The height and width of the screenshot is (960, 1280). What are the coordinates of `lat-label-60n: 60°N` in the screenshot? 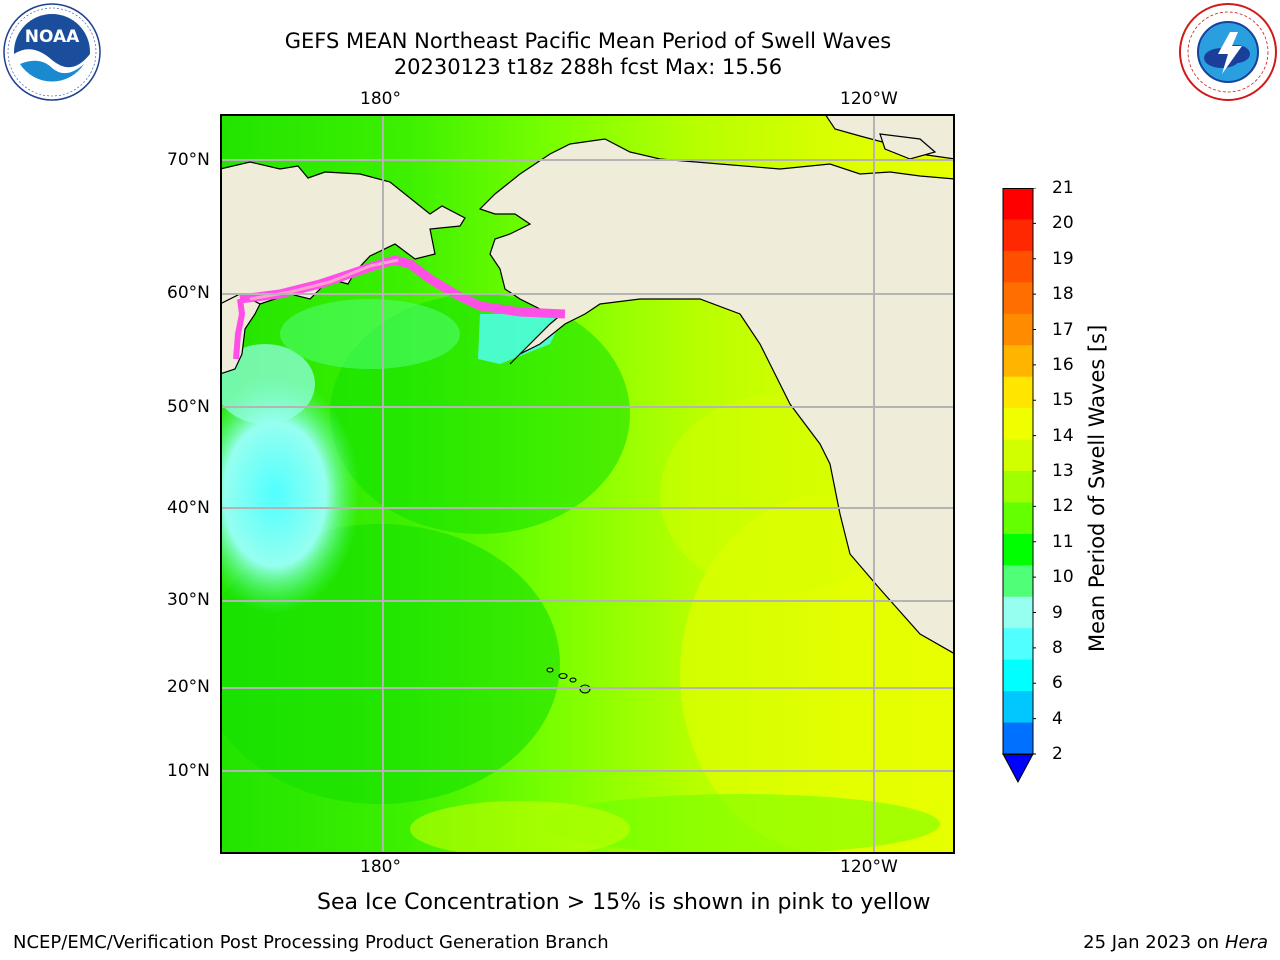 It's located at (188, 293).